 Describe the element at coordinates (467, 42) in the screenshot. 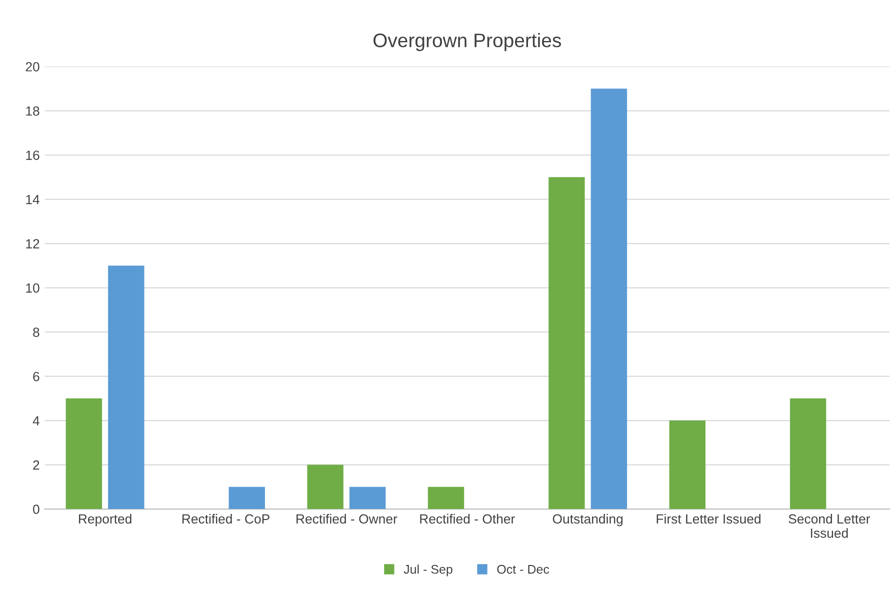

I see `chart-title: Overgrown Properties` at that location.